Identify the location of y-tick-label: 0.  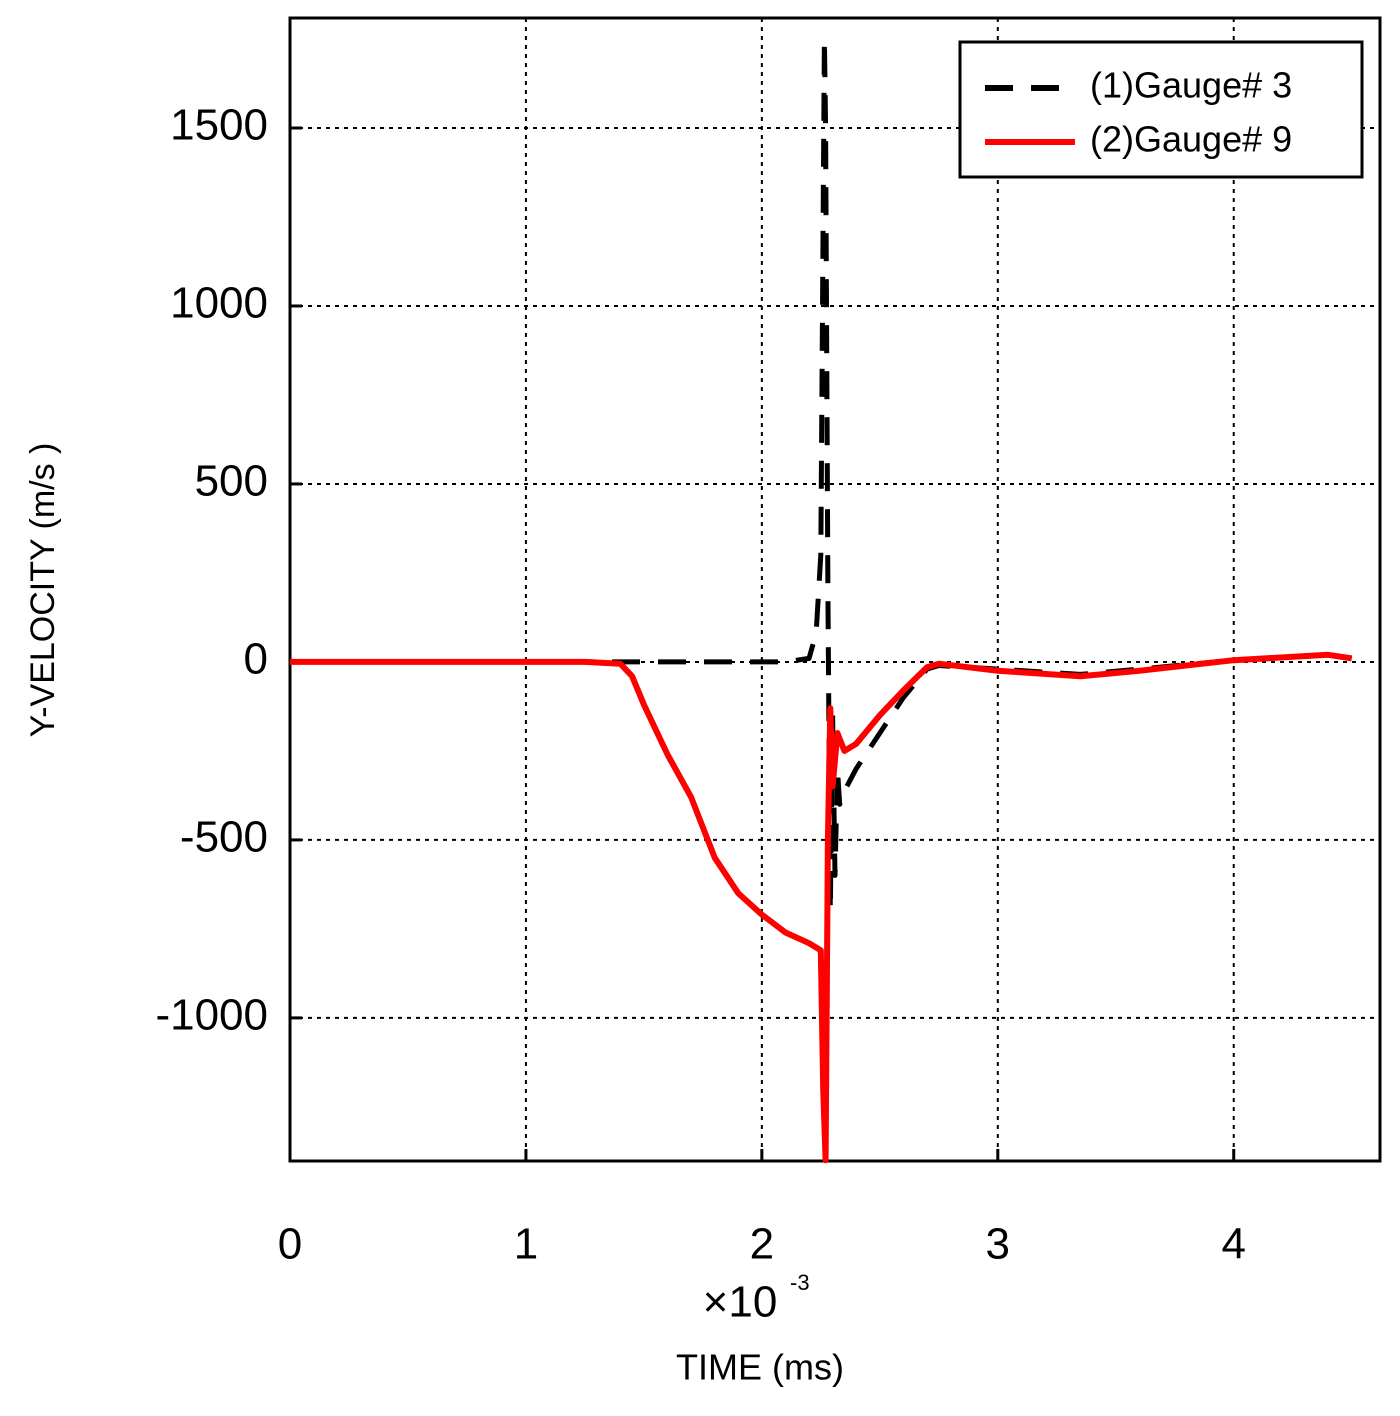
(256, 659).